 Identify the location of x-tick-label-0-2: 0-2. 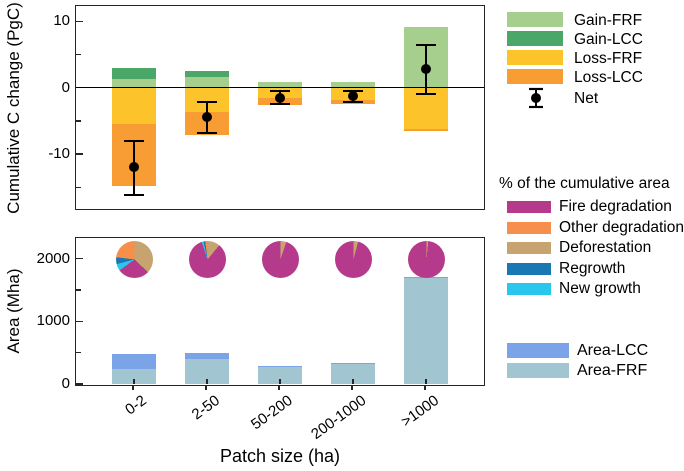
(136, 405).